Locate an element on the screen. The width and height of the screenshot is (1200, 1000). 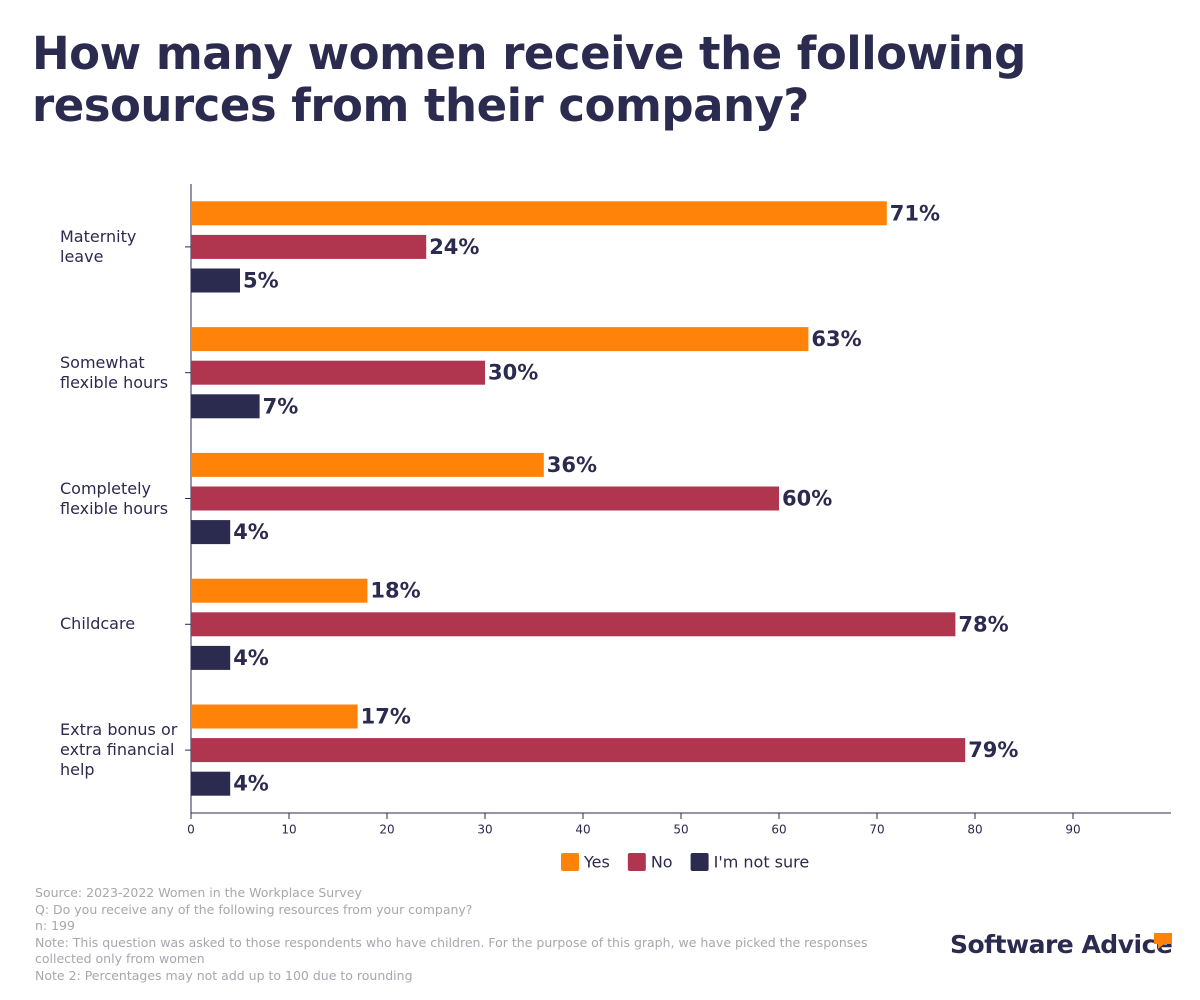
x-tick-label: 10 is located at coordinates (288, 830).